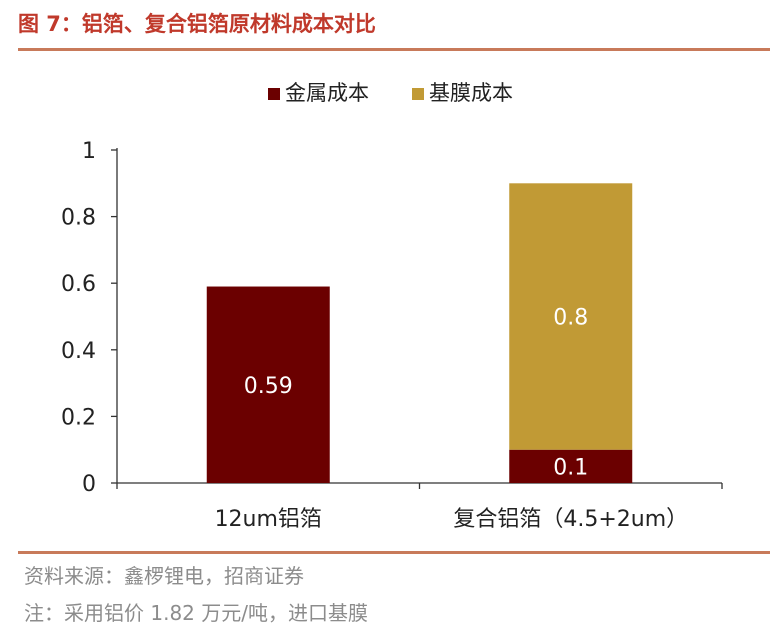 The image size is (776, 634). I want to click on data-label-0-0: 0.59, so click(268, 386).